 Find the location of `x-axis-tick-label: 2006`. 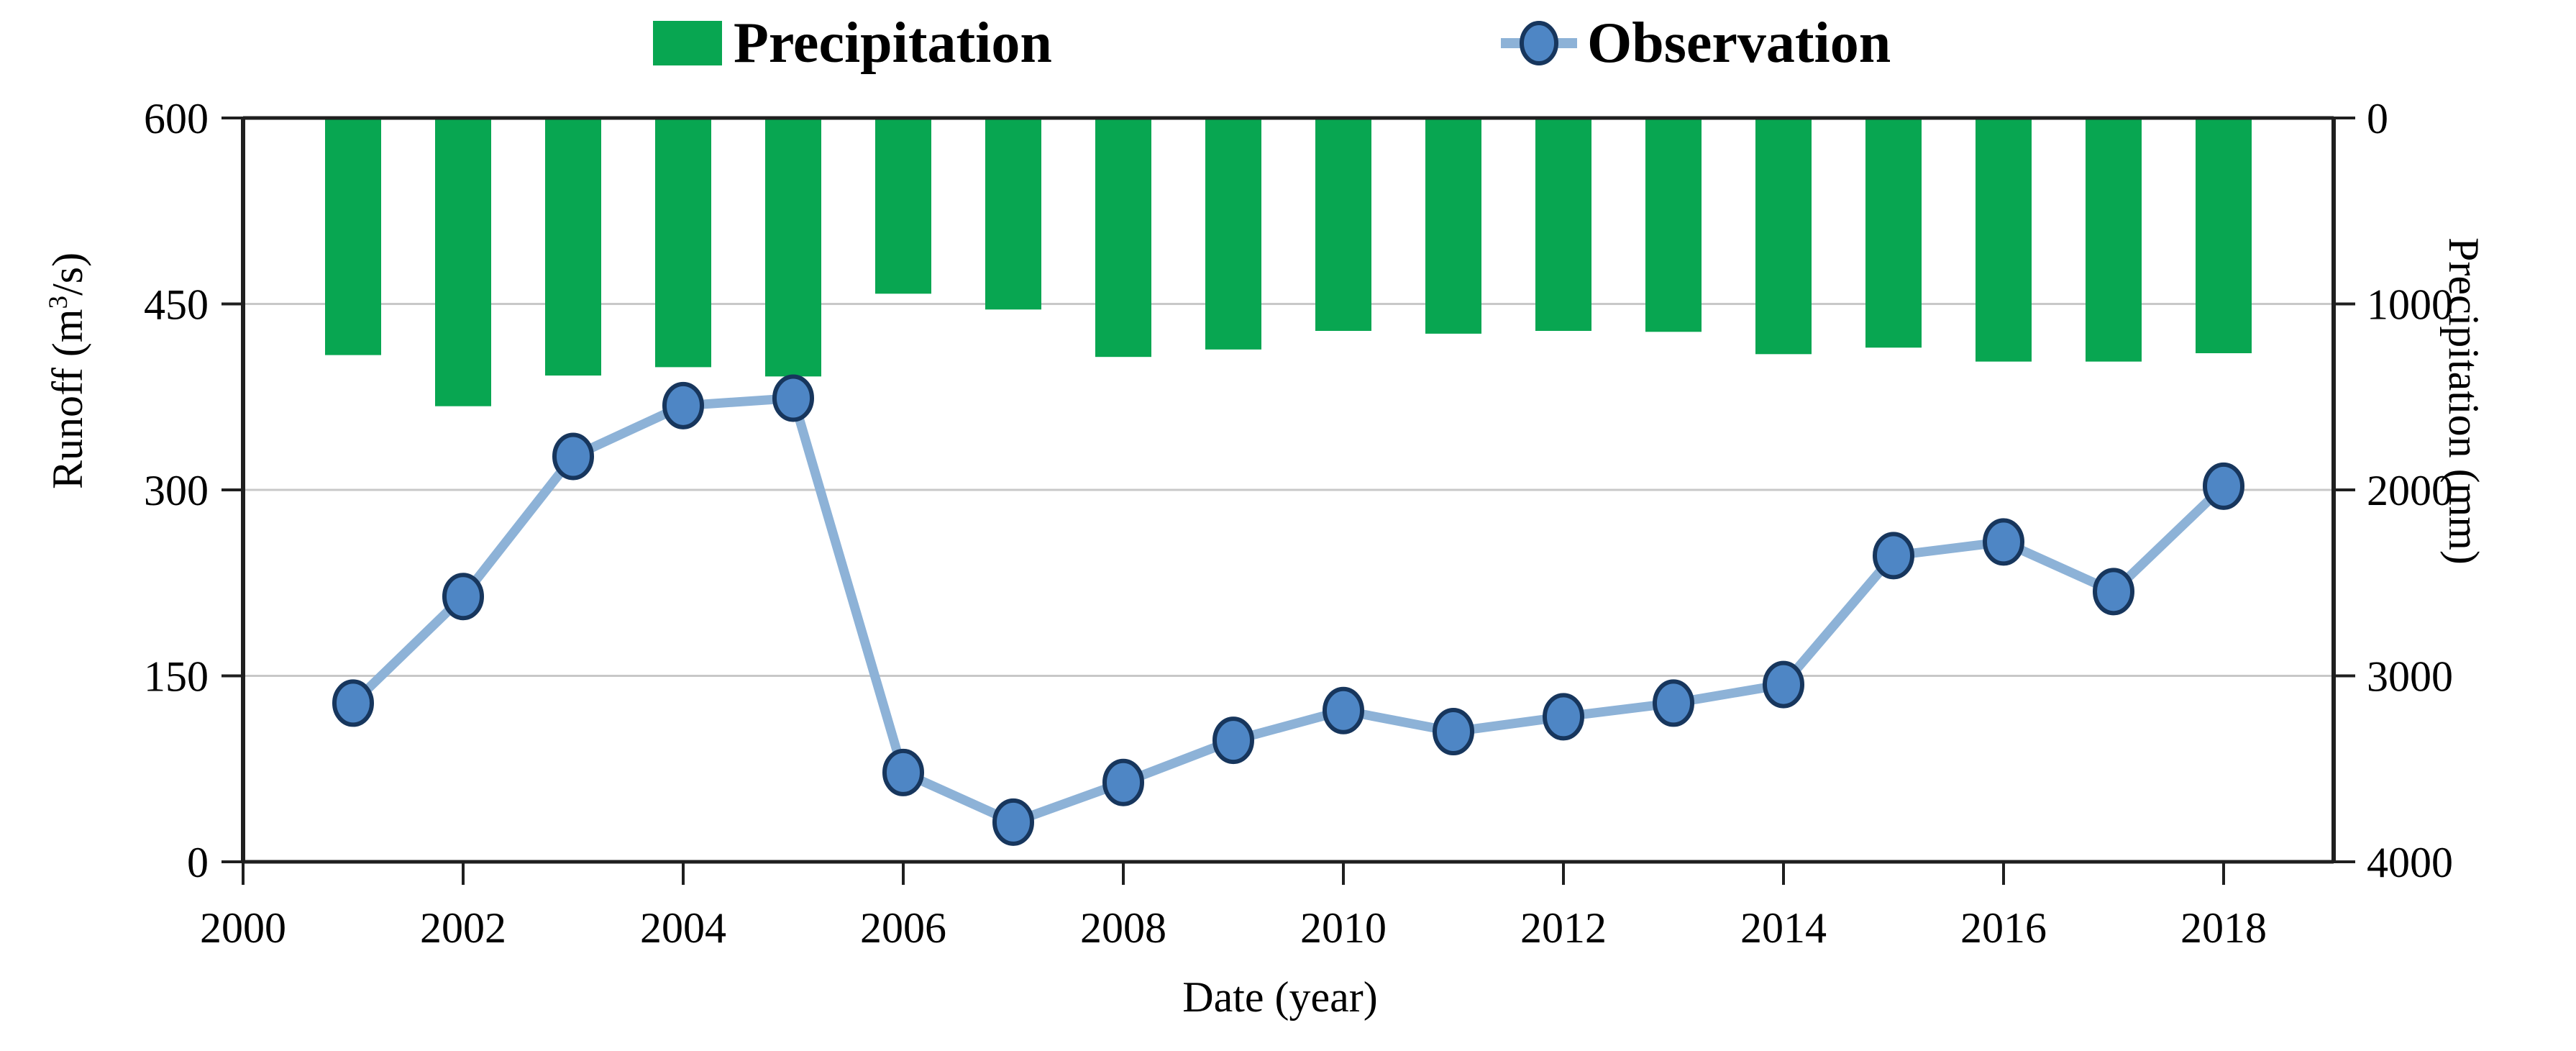

x-axis-tick-label: 2006 is located at coordinates (903, 928).